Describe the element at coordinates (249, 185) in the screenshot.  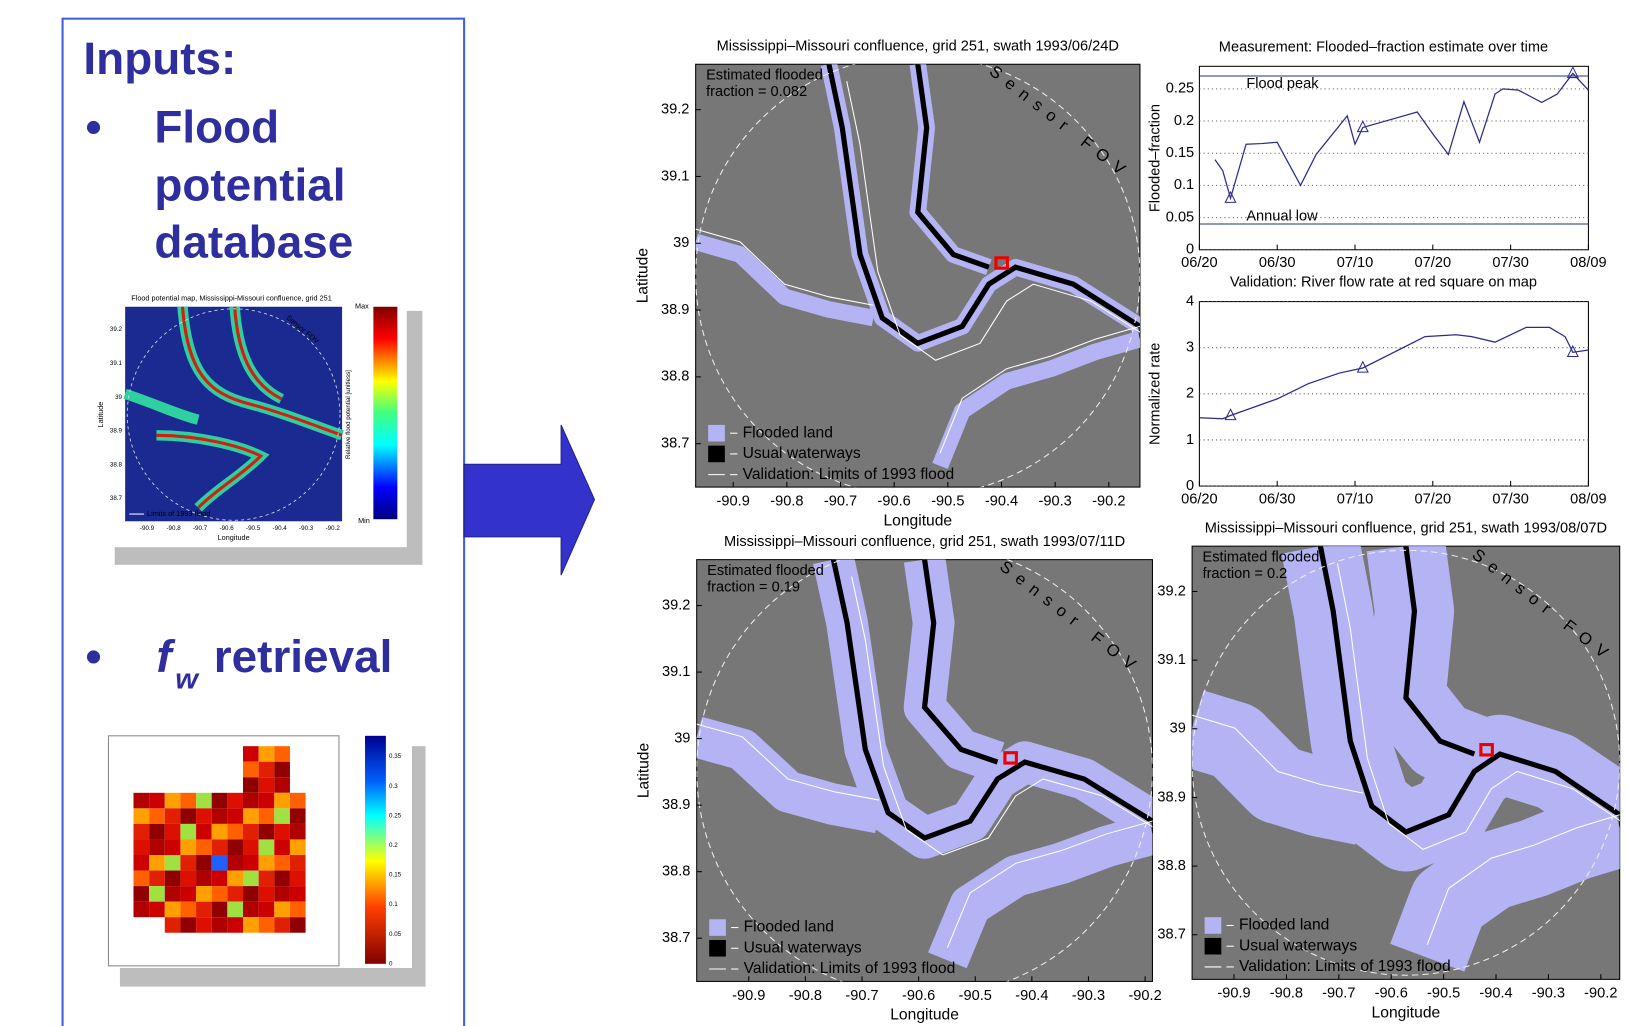
I see `bullet-text: potential` at that location.